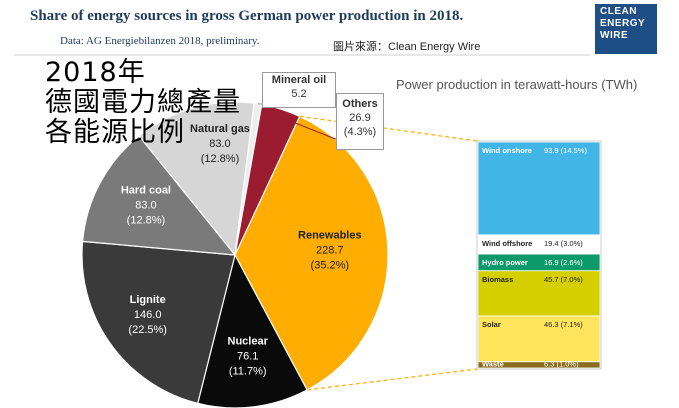 This screenshot has width=679, height=408. I want to click on logo-line: ENERGY, so click(623, 23).